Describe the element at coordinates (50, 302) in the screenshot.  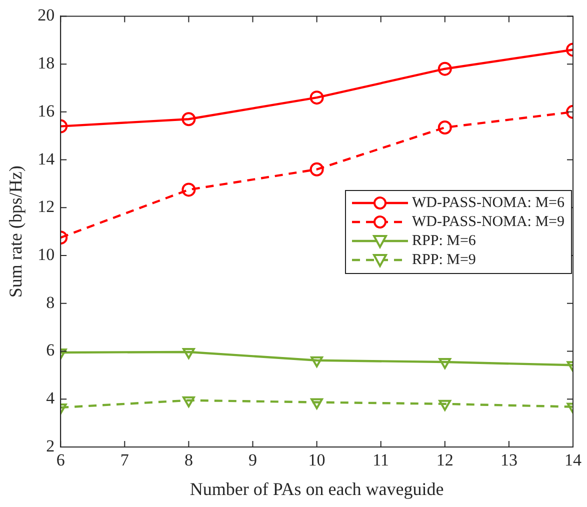
I see `y-tick-label: 8` at that location.